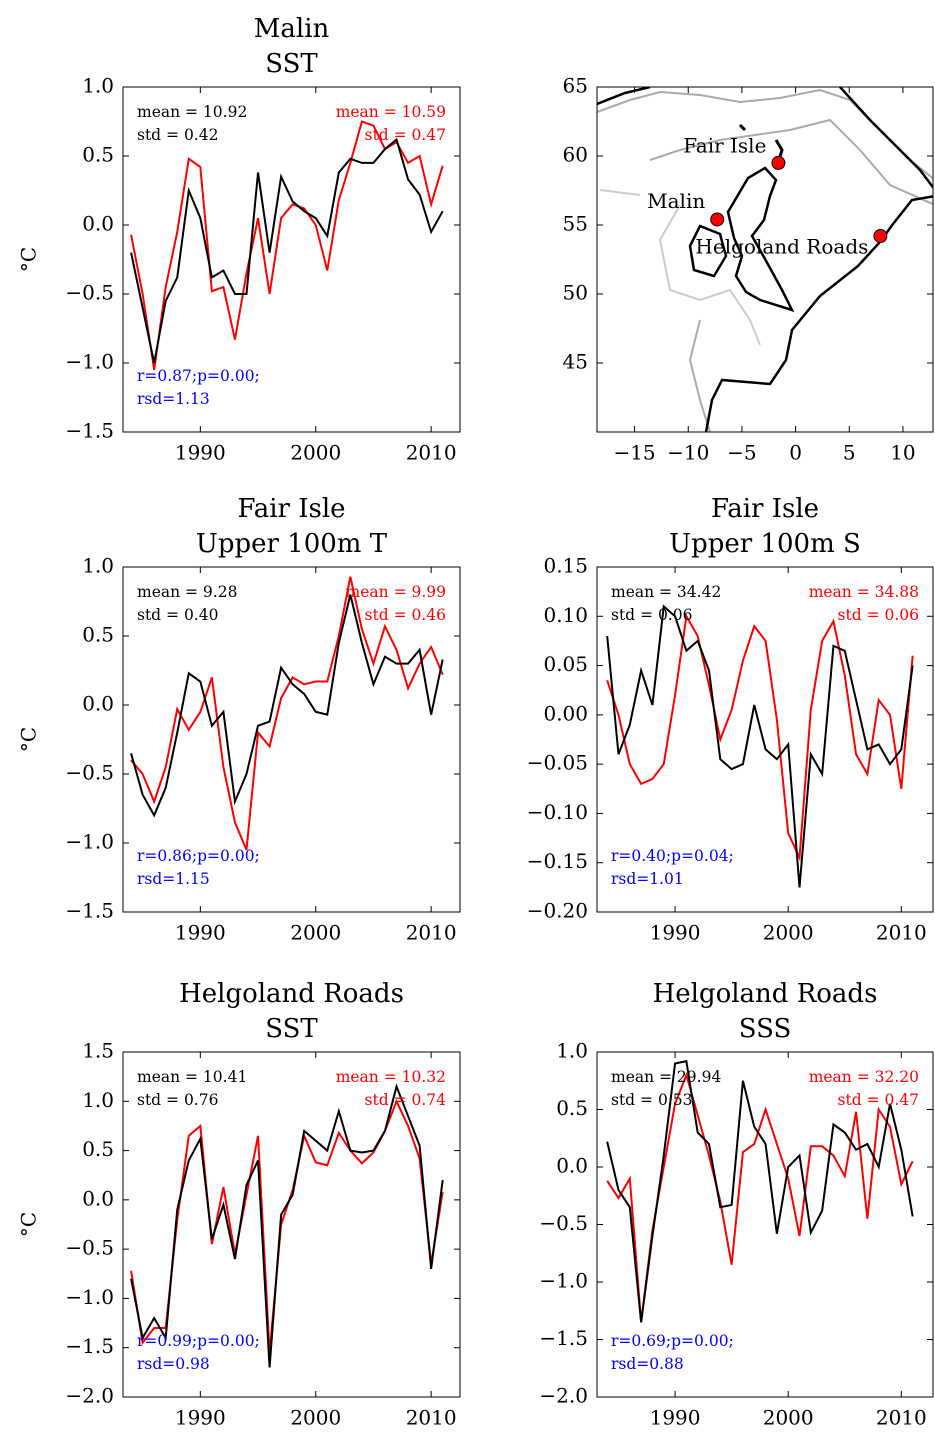 The height and width of the screenshot is (1434, 935). Describe the element at coordinates (98, 1051) in the screenshot. I see `y-tick-label: 1.5` at that location.